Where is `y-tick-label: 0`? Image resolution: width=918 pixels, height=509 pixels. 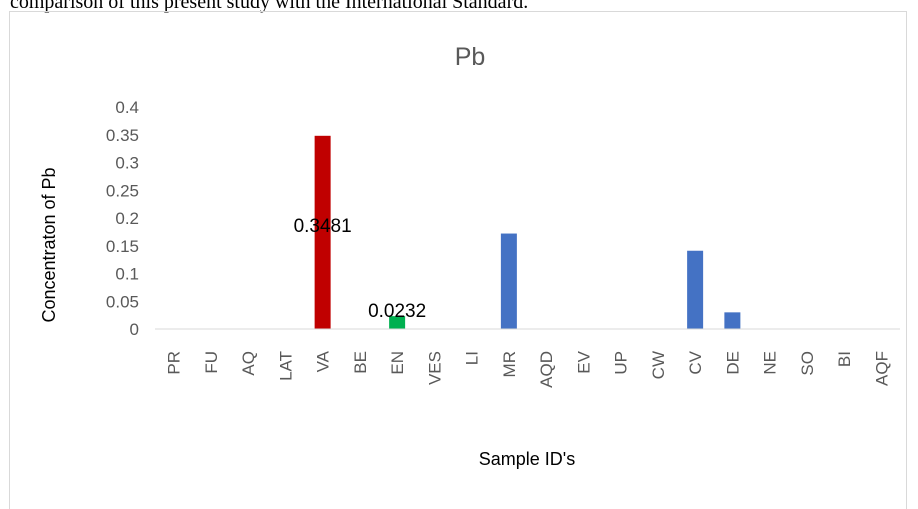 y-tick-label: 0 is located at coordinates (134, 329).